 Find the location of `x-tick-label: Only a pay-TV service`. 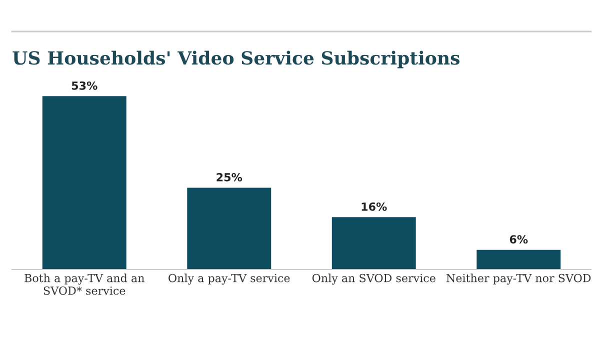

x-tick-label: Only a pay-TV service is located at coordinates (229, 279).